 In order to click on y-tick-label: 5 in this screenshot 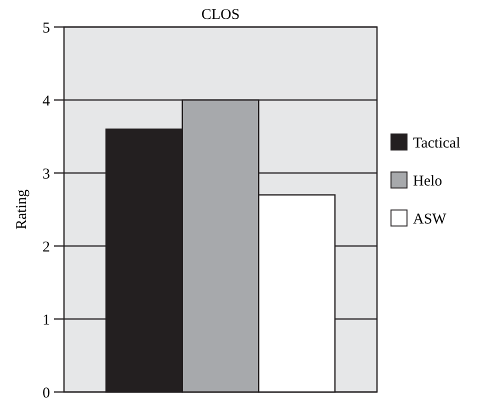, I will do `click(46, 28)`.